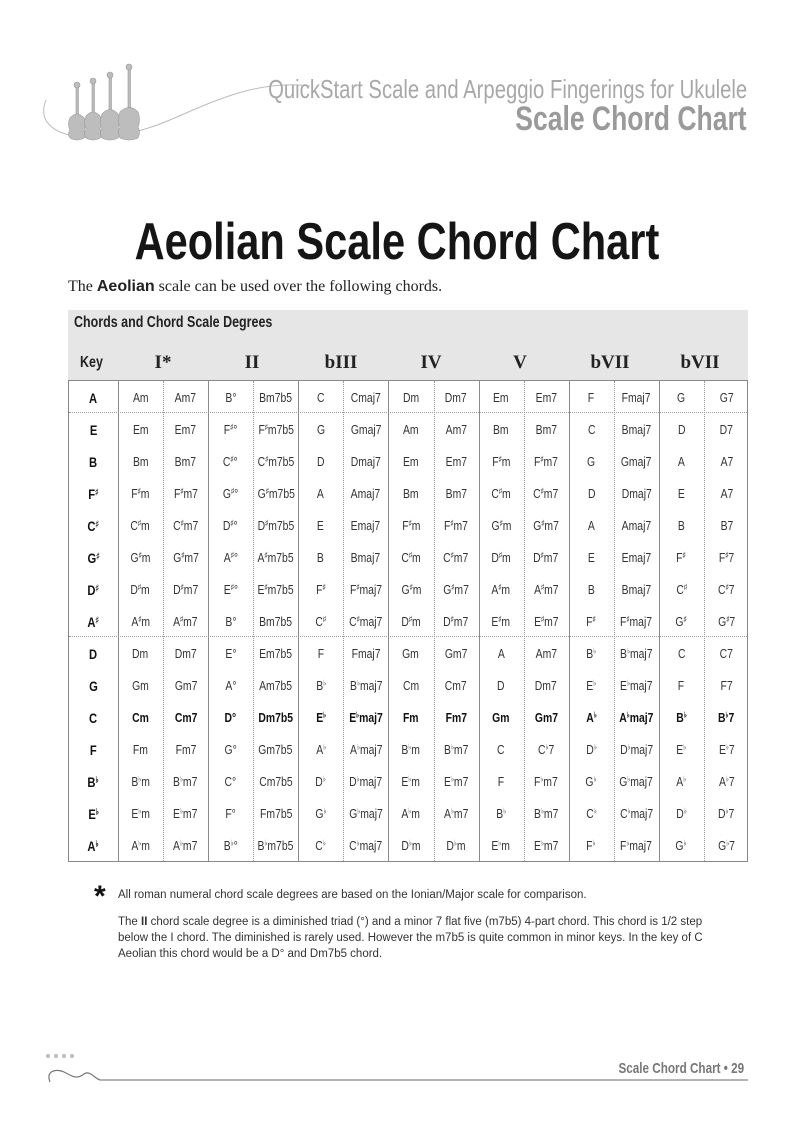 Image resolution: width=794 pixels, height=1123 pixels. Describe the element at coordinates (276, 493) in the screenshot. I see `chord-label: G♯m7b5` at that location.